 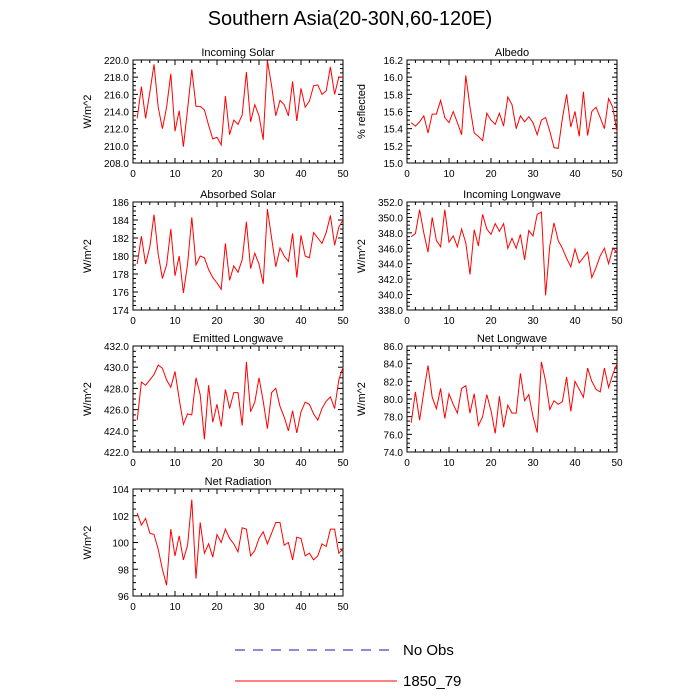 I want to click on y-tick-label: 422.0, so click(x=116, y=453).